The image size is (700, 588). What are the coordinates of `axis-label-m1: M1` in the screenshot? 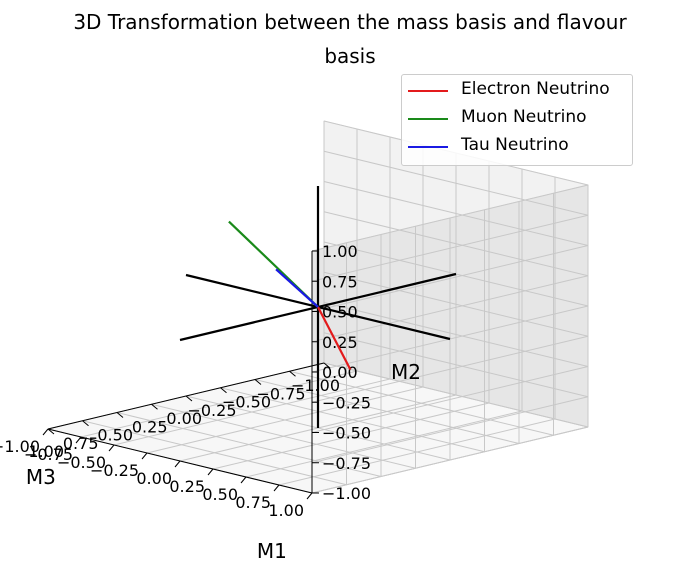 It's located at (272, 551).